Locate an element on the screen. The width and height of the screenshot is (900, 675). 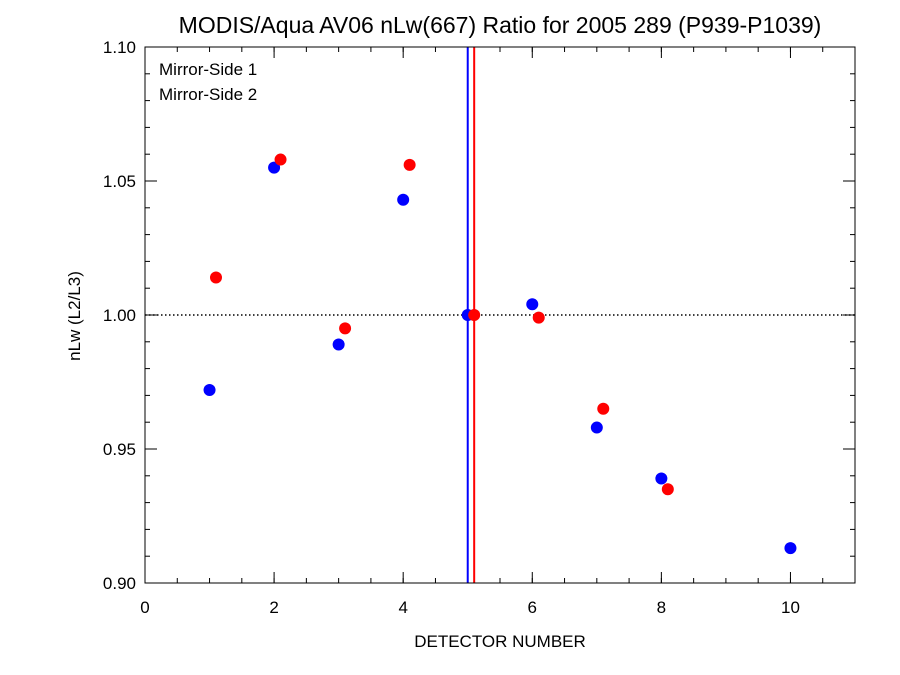
legend-item-mirror-side-1: Mirror-Side 1 is located at coordinates (208, 69).